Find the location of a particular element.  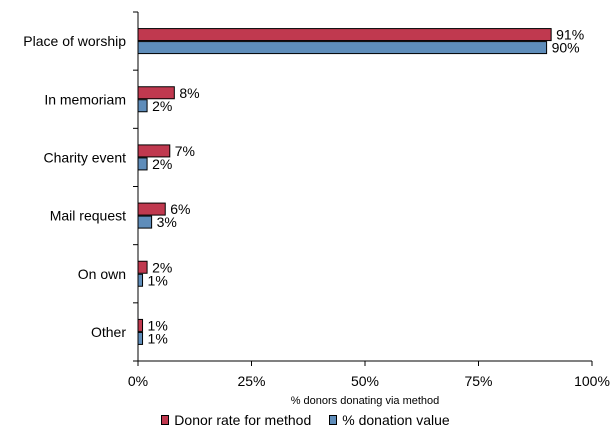

bar-donor-rate-for-method-other is located at coordinates (140, 325).